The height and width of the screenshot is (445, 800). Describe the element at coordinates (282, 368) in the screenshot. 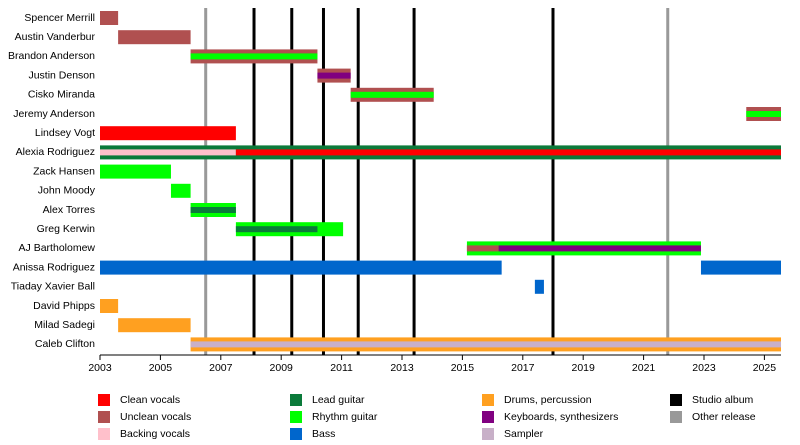

I see `x-tick-label: 2009` at that location.